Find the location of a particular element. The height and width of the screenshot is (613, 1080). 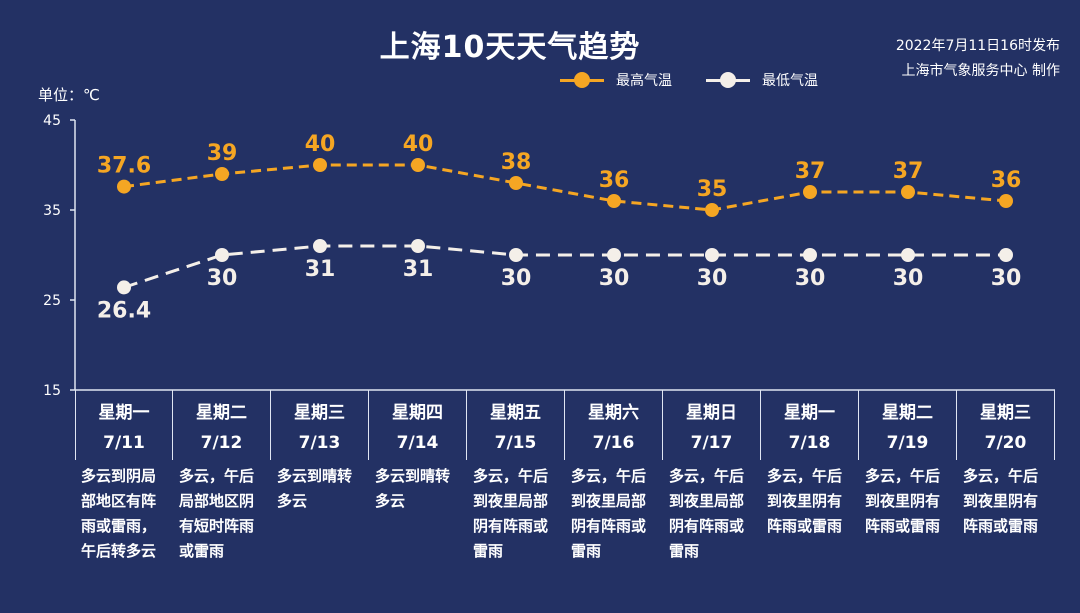

forecast-day-column: 星期二 7/19 多云，午后到夜里阴有阵雨或雷雨 is located at coordinates (908, 490).